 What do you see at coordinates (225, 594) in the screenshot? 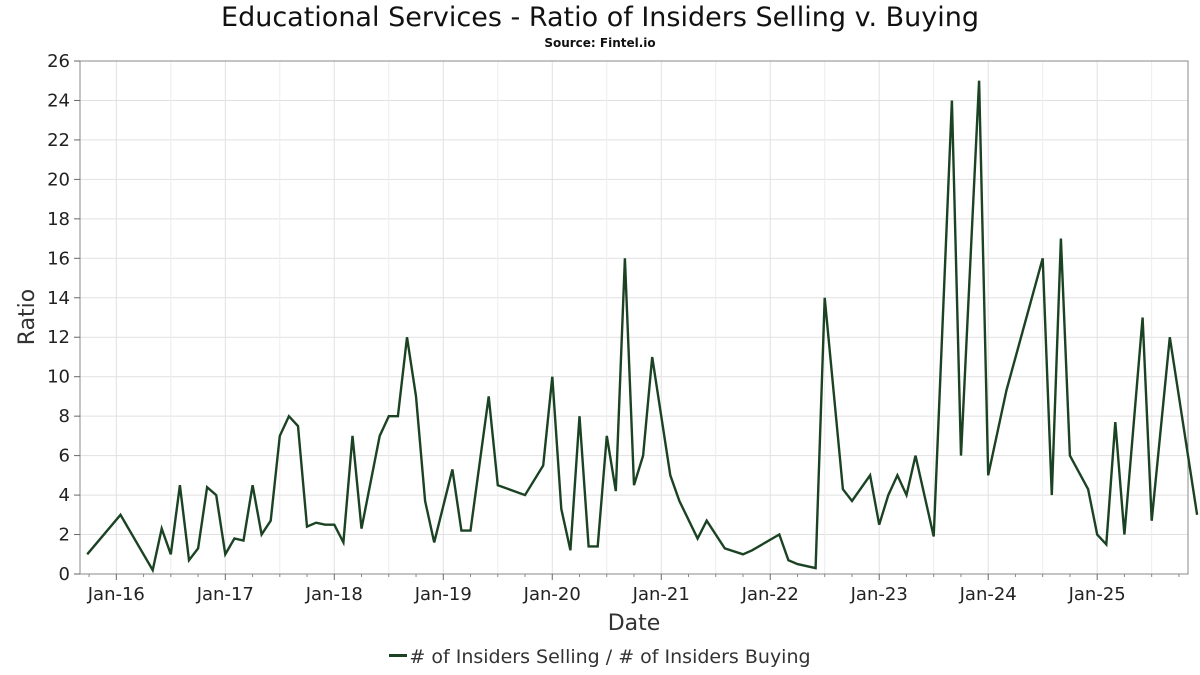
I see `x-tick-label: Jan-17` at bounding box center [225, 594].